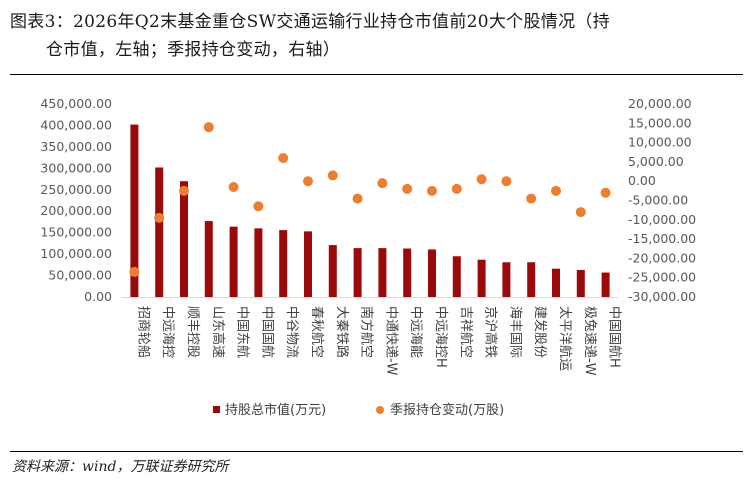  Describe the element at coordinates (642, 180) in the screenshot. I see `right-axis-tick-label: 0.00` at that location.